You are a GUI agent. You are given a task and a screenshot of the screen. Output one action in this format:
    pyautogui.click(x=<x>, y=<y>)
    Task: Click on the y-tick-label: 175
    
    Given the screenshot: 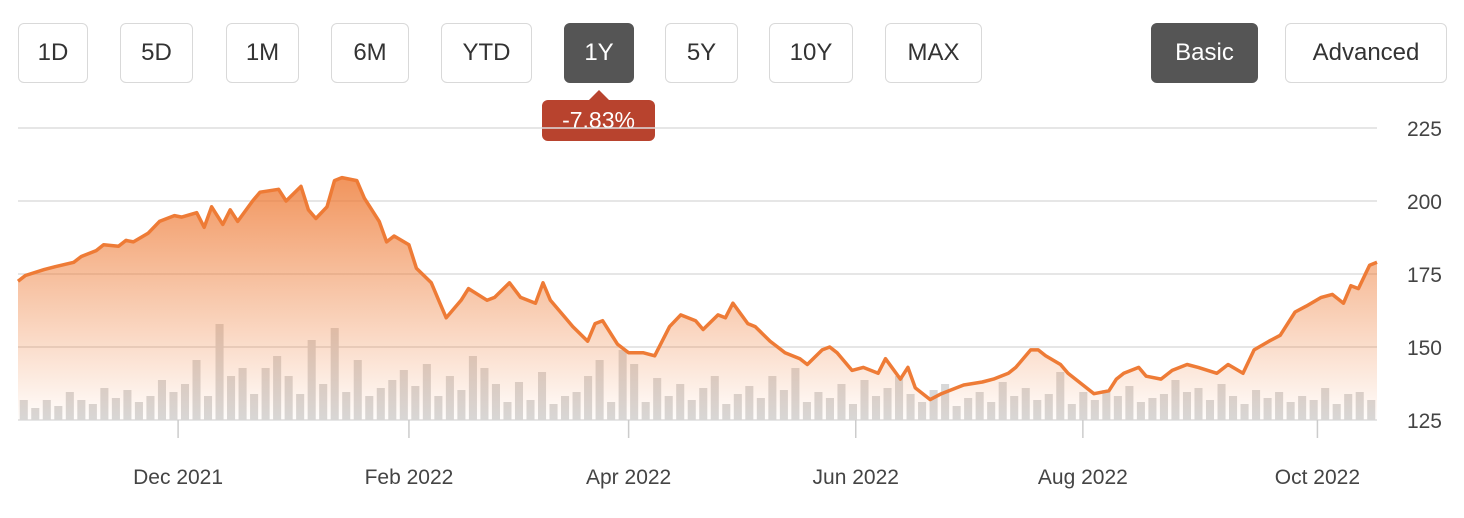 What is the action you would take?
    pyautogui.click(x=1424, y=275)
    